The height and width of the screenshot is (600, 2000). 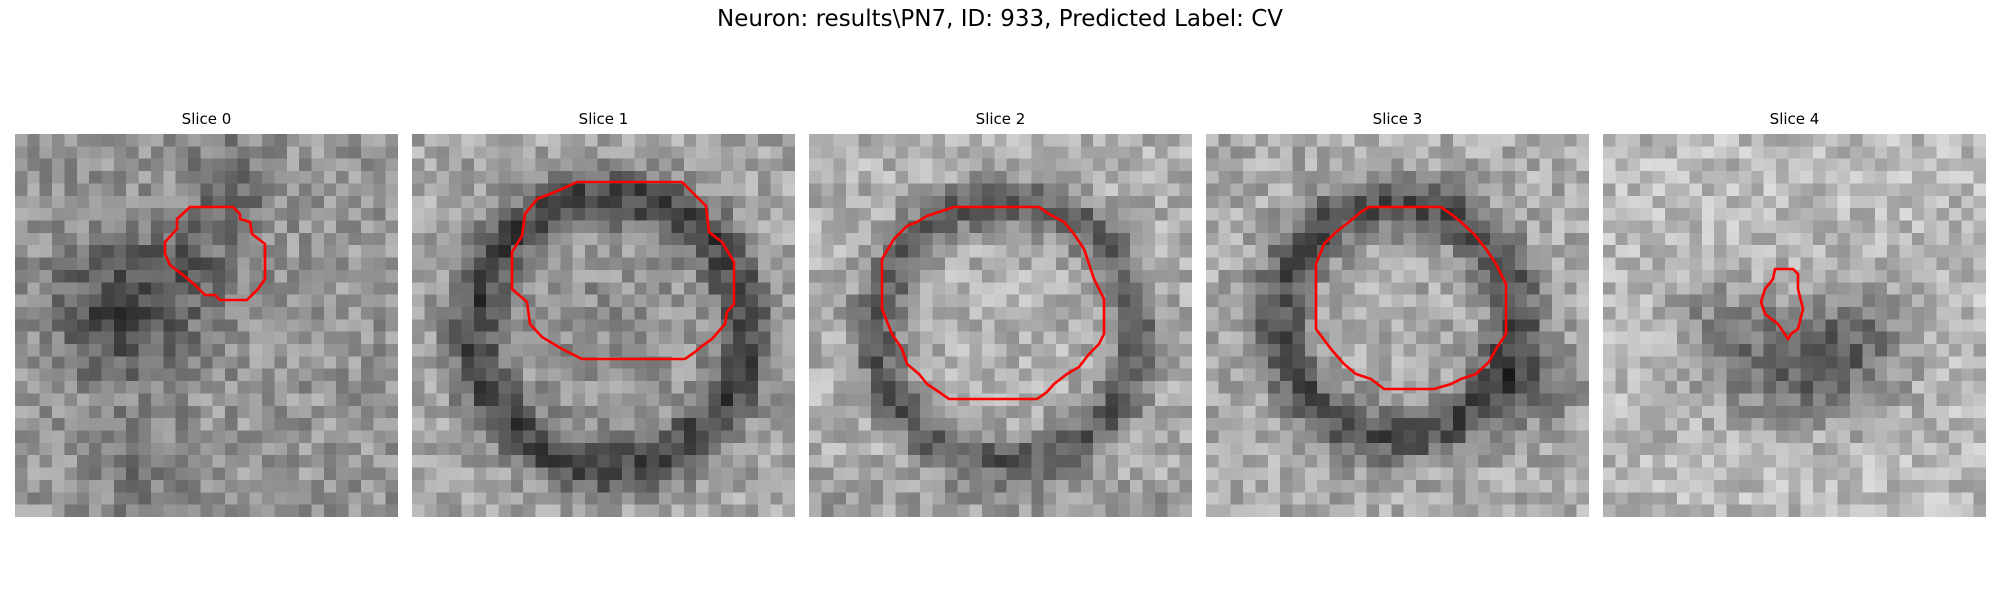 What do you see at coordinates (206, 119) in the screenshot?
I see `slice-title: Slice 0` at bounding box center [206, 119].